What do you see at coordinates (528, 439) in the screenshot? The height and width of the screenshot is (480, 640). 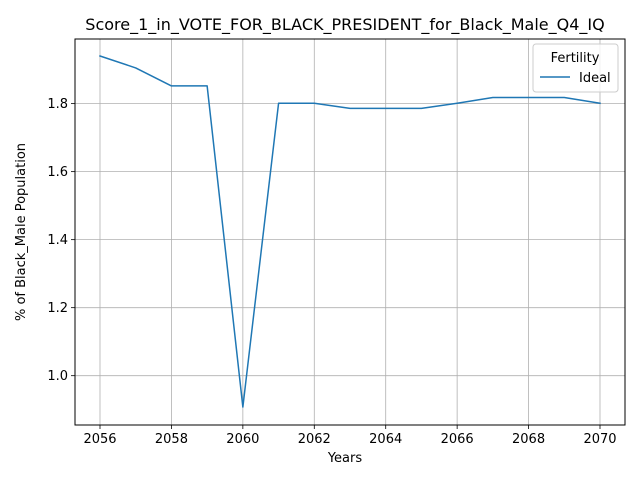 I see `x-tick-label-2068: 2068` at bounding box center [528, 439].